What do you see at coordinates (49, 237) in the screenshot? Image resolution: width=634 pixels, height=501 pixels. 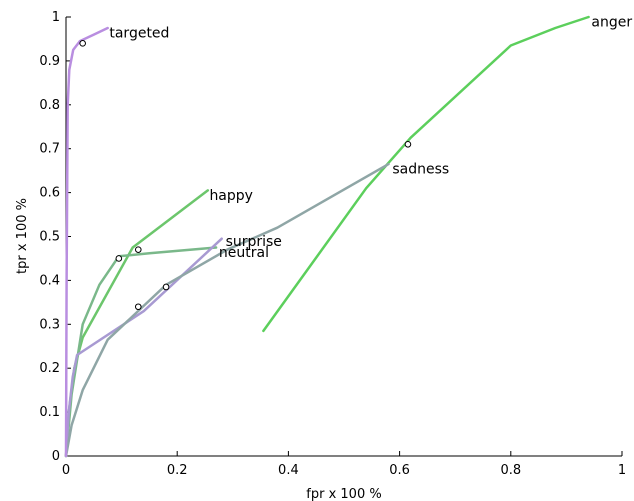 I see `y-tick-label: 0.5` at bounding box center [49, 237].